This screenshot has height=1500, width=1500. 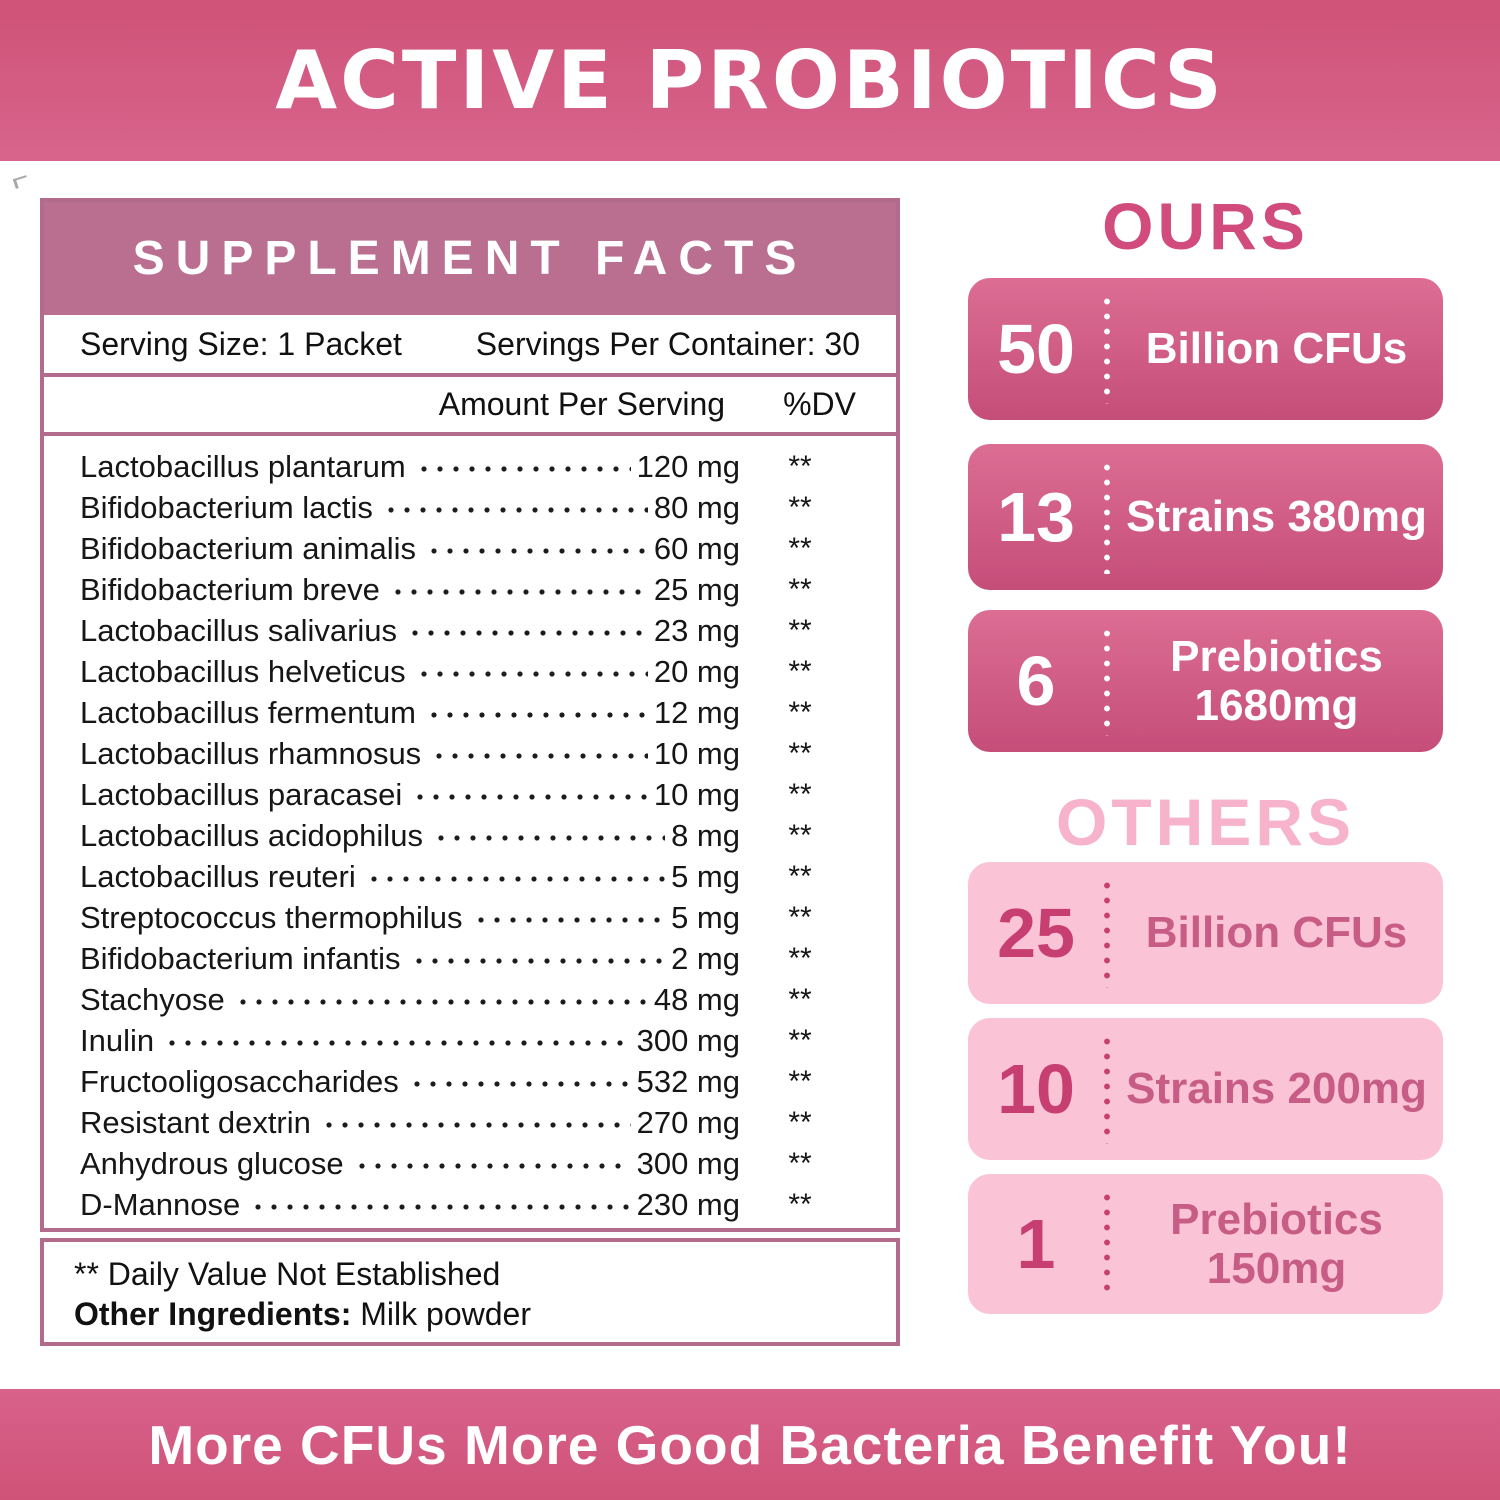 I want to click on ingredient-amount: 60 mg, so click(x=696, y=548).